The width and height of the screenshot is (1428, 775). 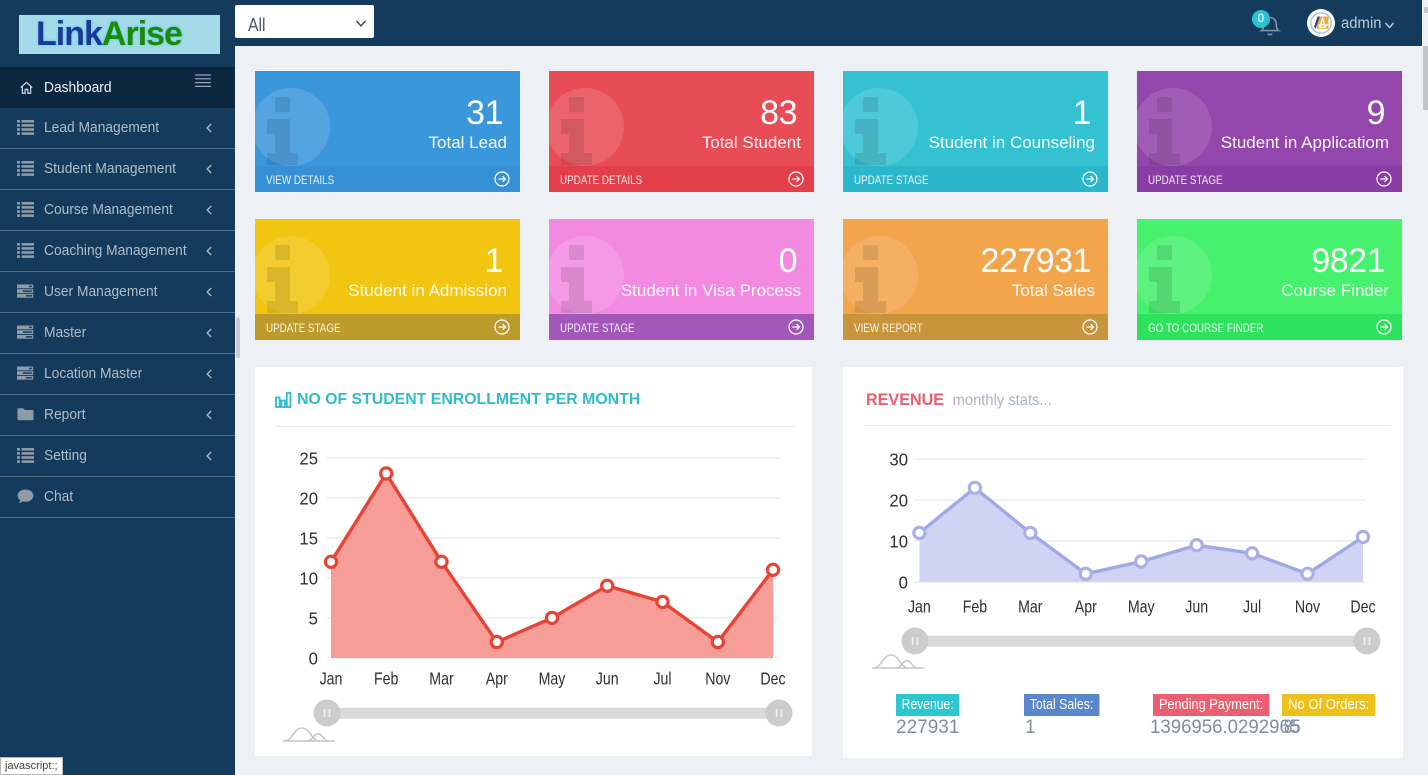 What do you see at coordinates (898, 459) in the screenshot?
I see `svg-text: 30` at bounding box center [898, 459].